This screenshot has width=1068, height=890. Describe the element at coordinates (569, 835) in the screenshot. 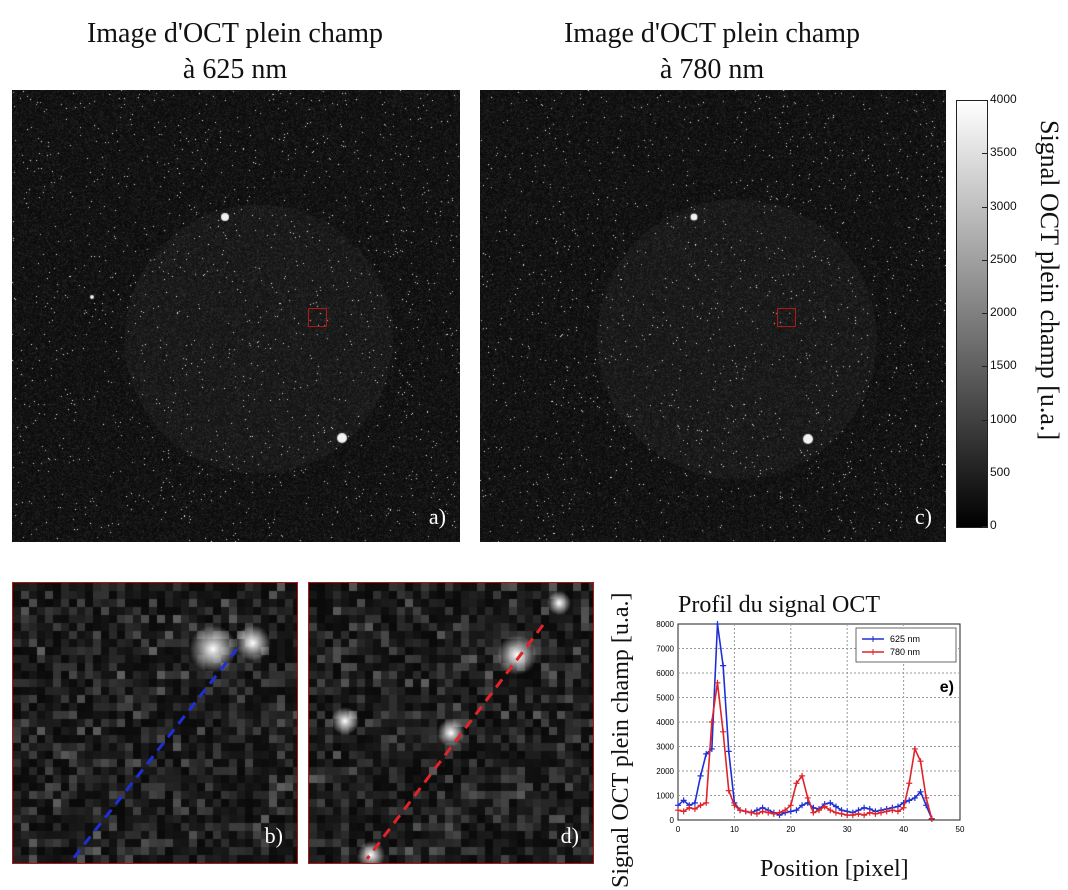

I see `panel-d-label: d)` at that location.